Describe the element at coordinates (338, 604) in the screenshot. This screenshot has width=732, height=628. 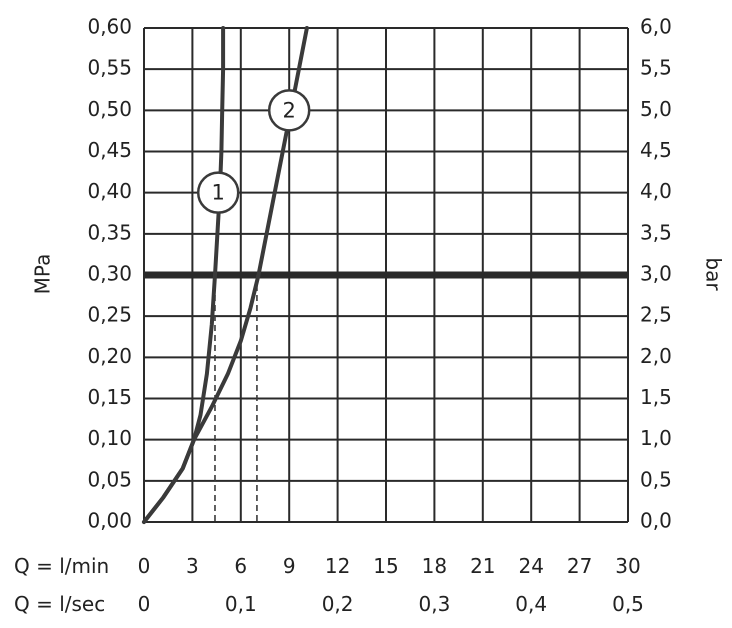
I see `x-tick-label-lsec: 0,2` at that location.